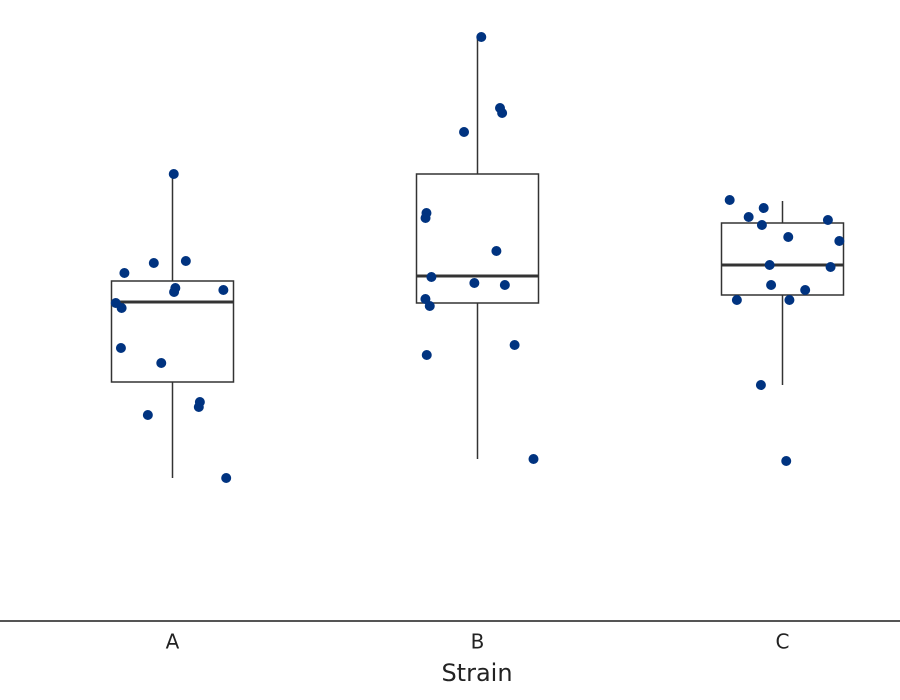  What do you see at coordinates (173, 642) in the screenshot?
I see `x-tick-label: A` at bounding box center [173, 642].